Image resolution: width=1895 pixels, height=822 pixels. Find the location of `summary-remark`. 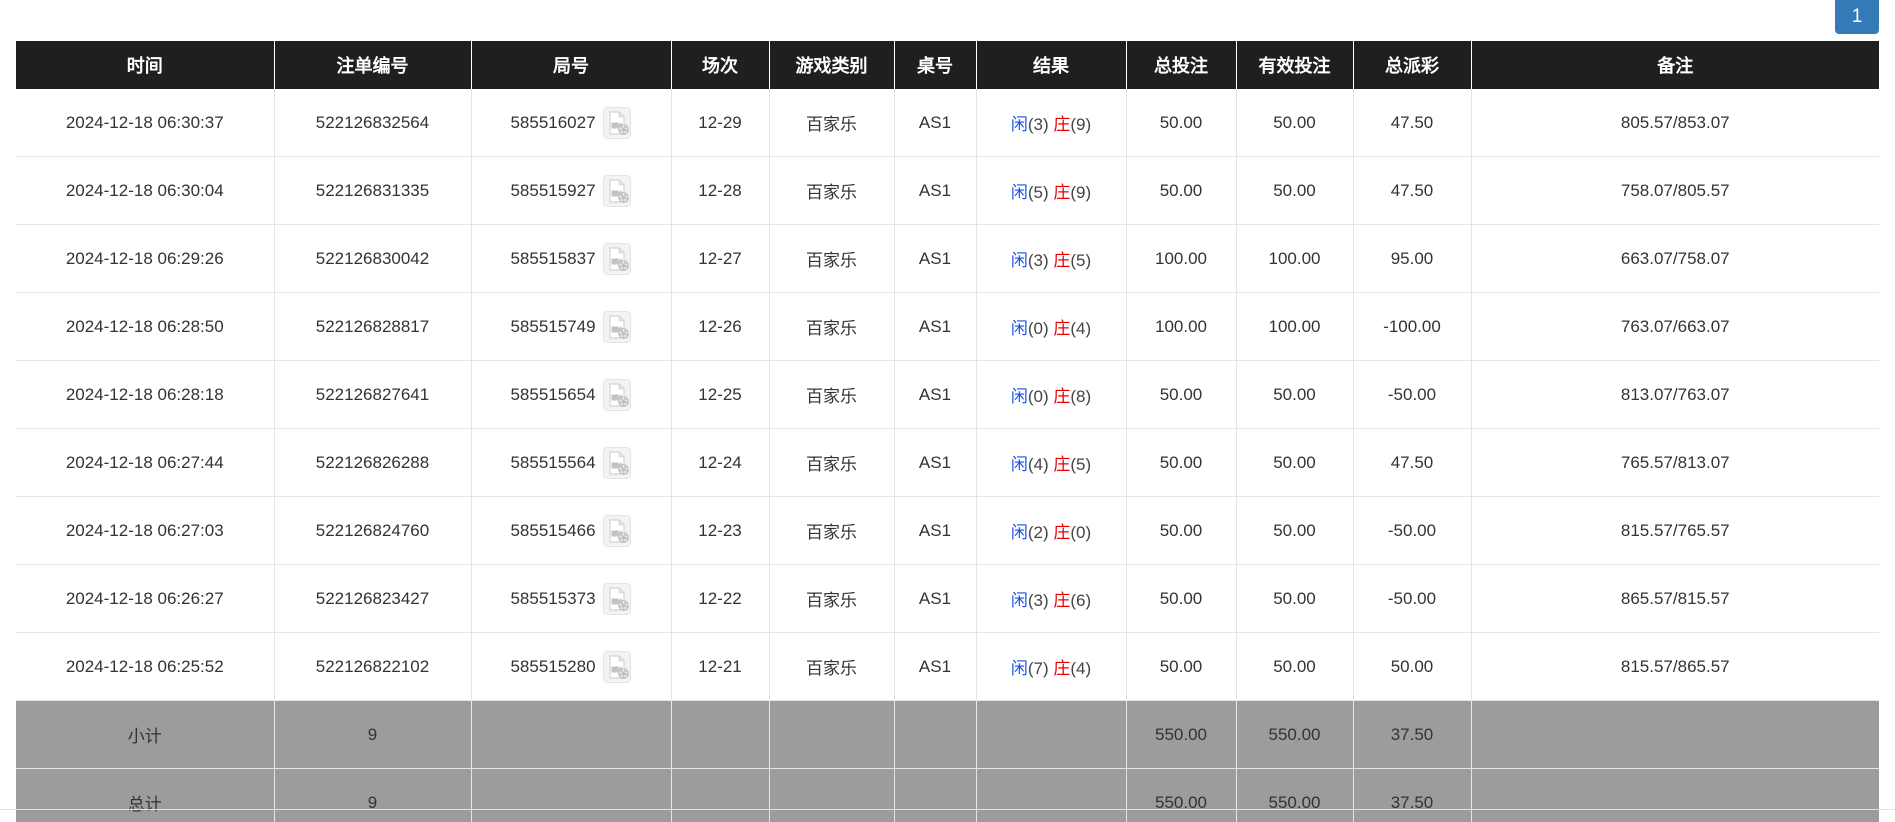

summary-remark is located at coordinates (1675, 734).